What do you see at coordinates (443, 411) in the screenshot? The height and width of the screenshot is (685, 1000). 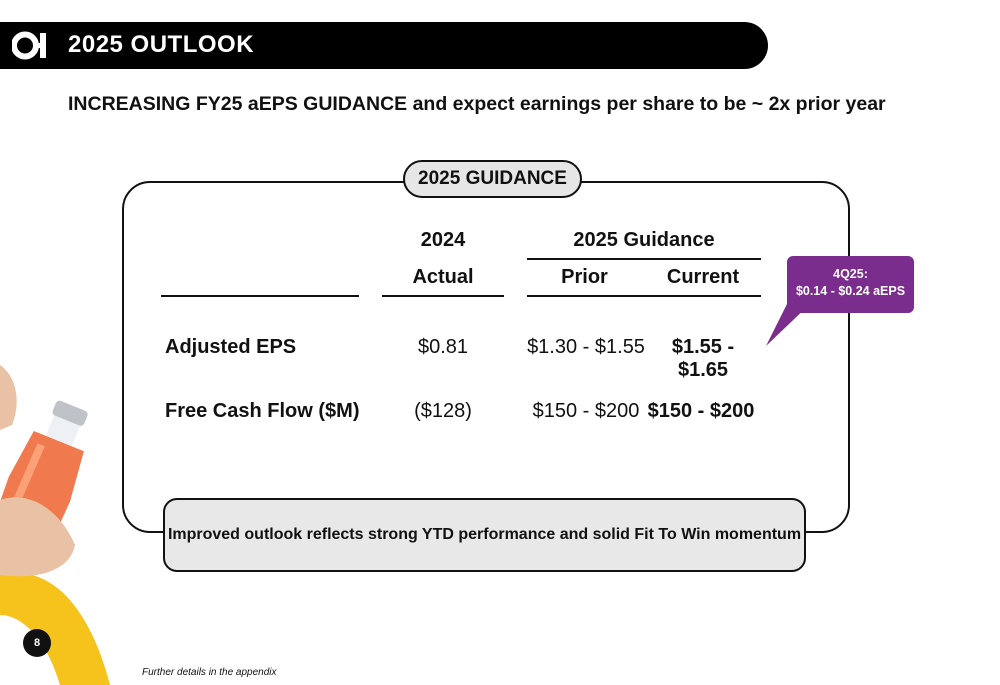 I see `cell-fcf-actual: ($128)` at bounding box center [443, 411].